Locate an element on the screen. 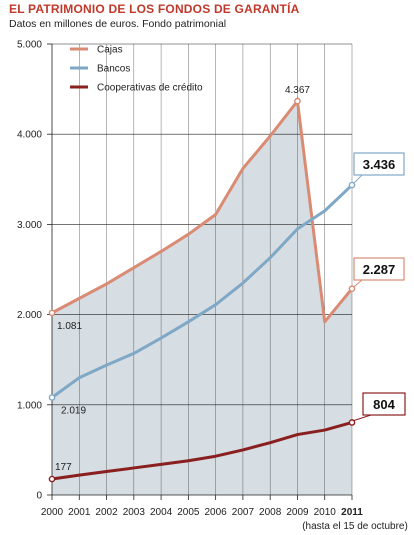 This screenshot has width=414, height=535. y-tick-label: 4.000 is located at coordinates (29, 135).